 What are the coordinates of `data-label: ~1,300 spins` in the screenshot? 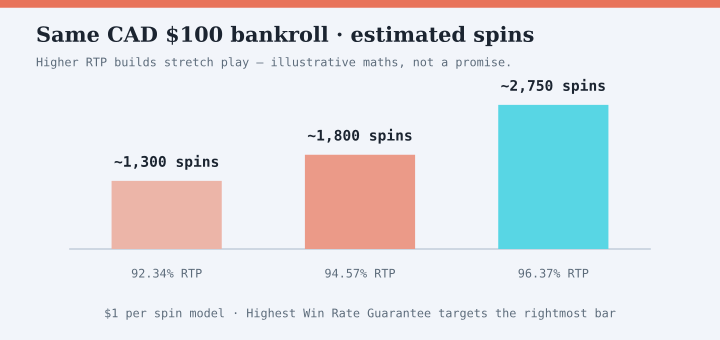 It's located at (166, 162).